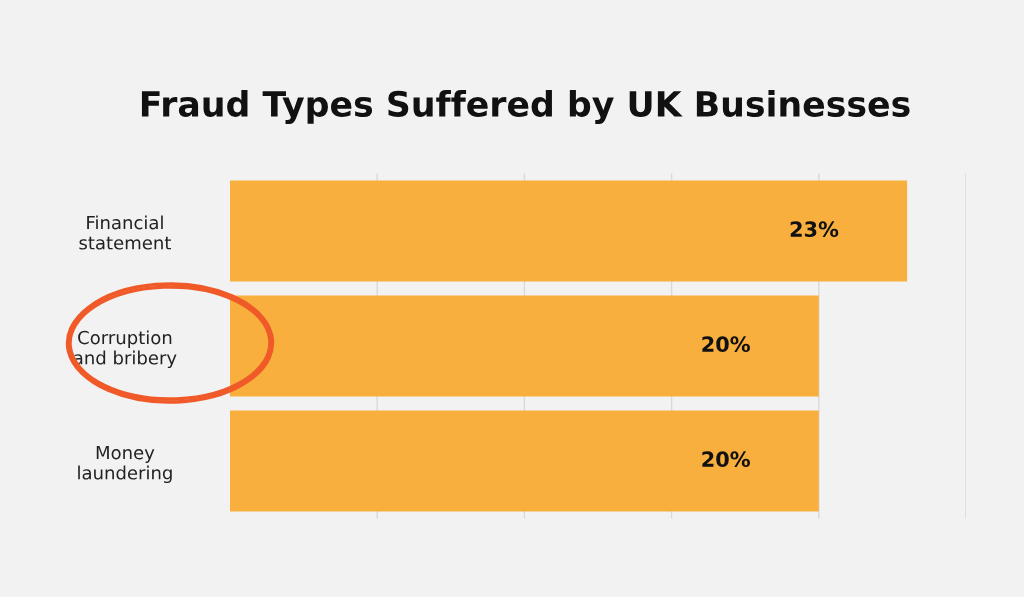 This screenshot has width=1024, height=597. Describe the element at coordinates (125, 464) in the screenshot. I see `y-tick-label: Money laundering` at that location.